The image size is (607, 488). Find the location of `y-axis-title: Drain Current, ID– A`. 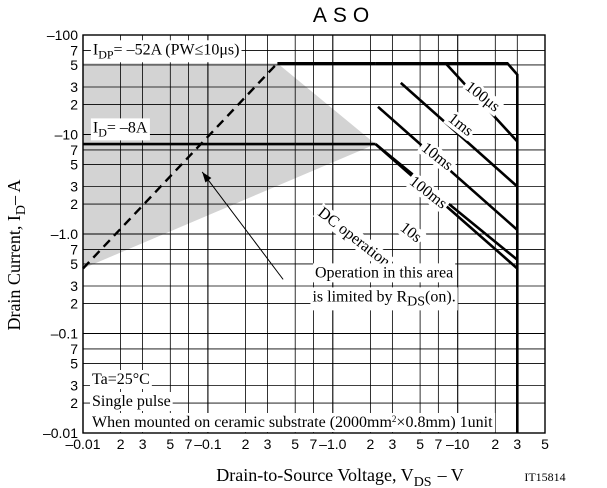

y-axis-title: Drain Current, ID– A is located at coordinates (16, 254).